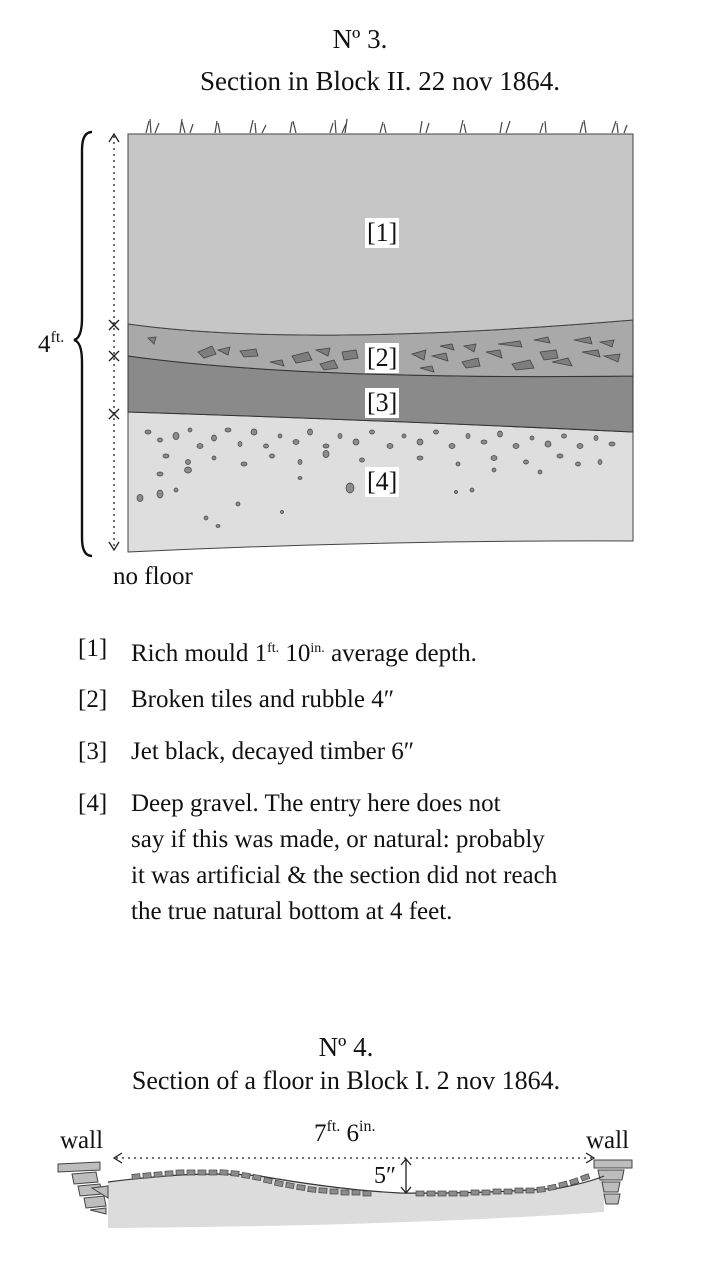 This screenshot has width=720, height=1279. I want to click on legend-sup-in: in., so click(317, 648).